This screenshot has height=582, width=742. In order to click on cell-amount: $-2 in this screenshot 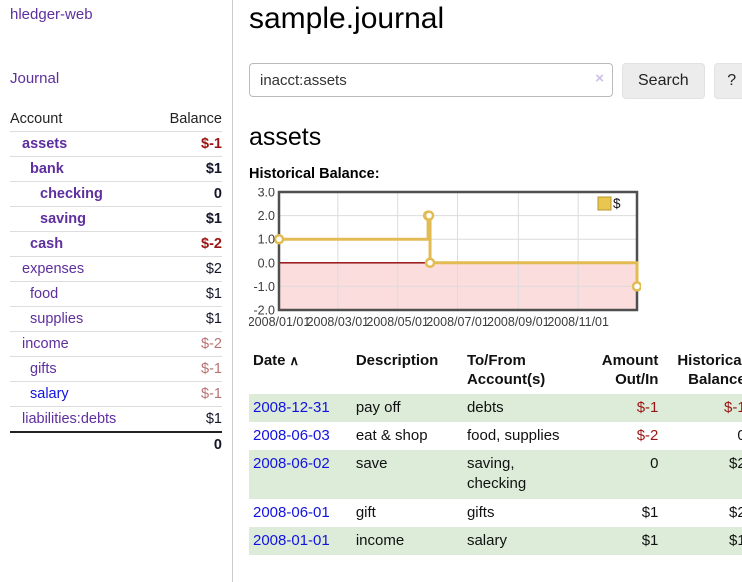, I will do `click(647, 435)`.